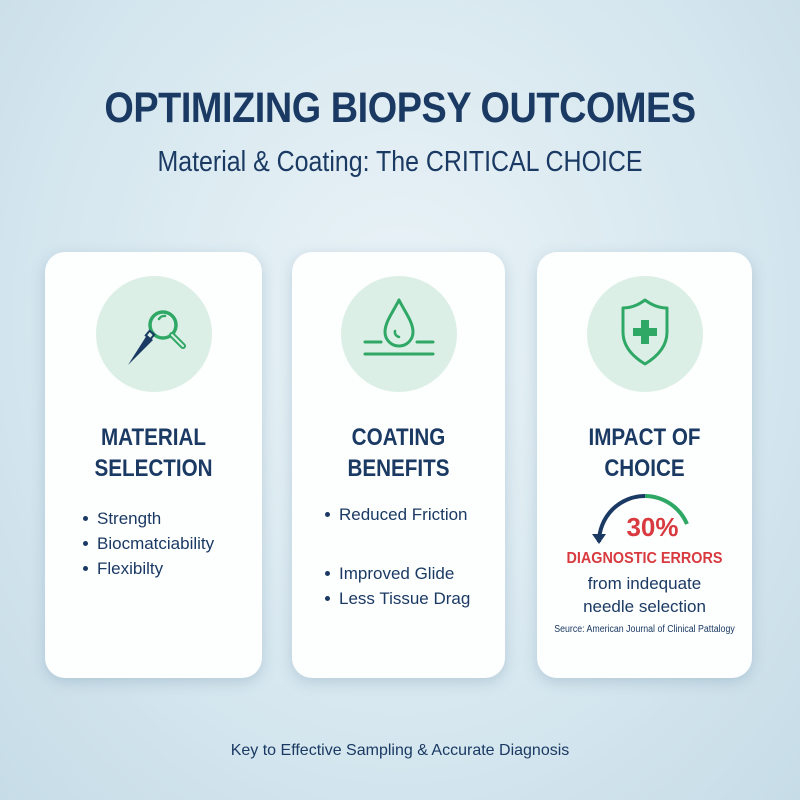  I want to click on list-item: Less Tissue Drag, so click(397, 598).